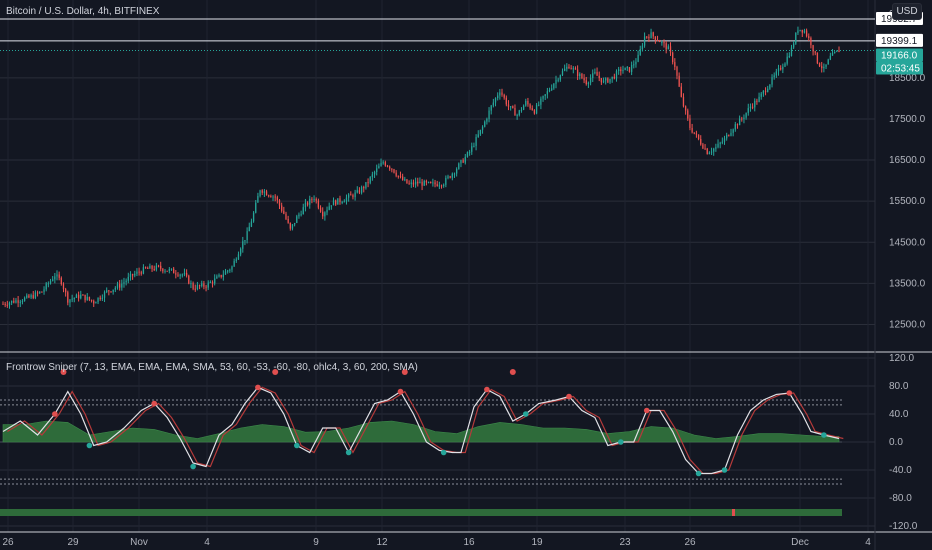 This screenshot has height=550, width=932. What do you see at coordinates (733, 512) in the screenshot?
I see `trend-bar-marker` at bounding box center [733, 512].